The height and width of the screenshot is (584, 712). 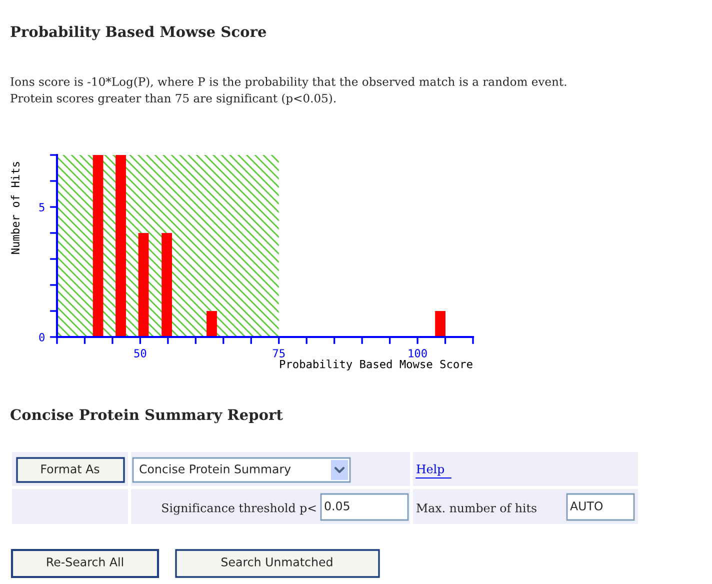 I want to click on chart-title: Probability Based Mowse Score, so click(x=138, y=33).